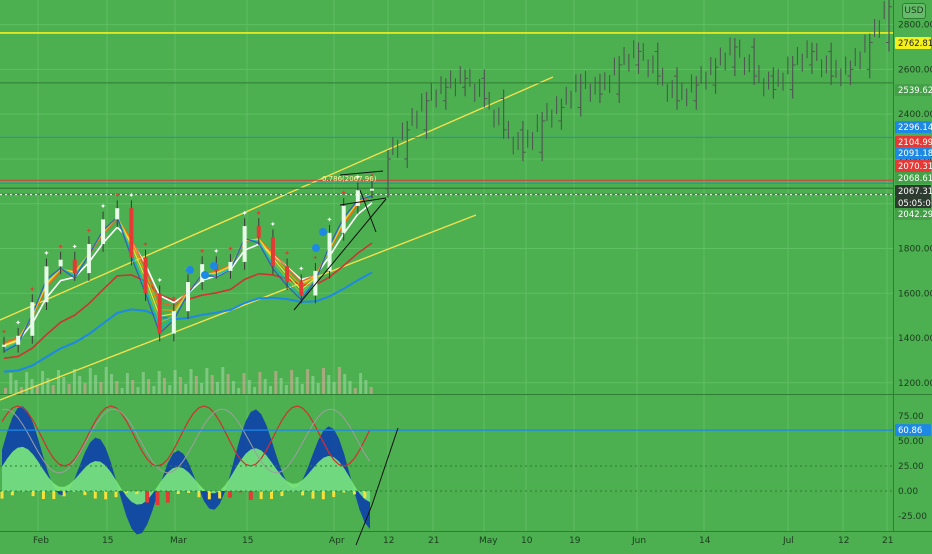 Image resolution: width=932 pixels, height=554 pixels. I want to click on time-axis-tick: May, so click(488, 541).